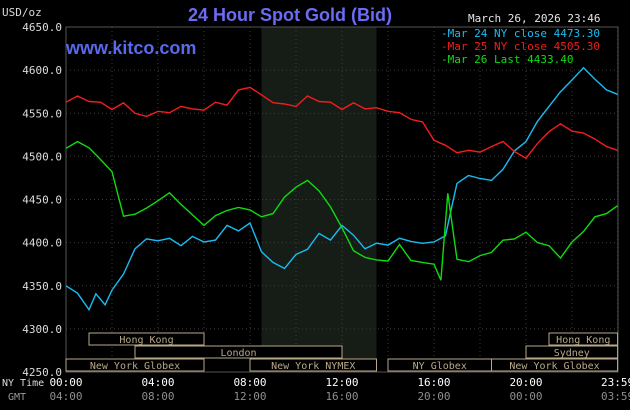  I want to click on y-tick-label: 4450.0, so click(42, 200).